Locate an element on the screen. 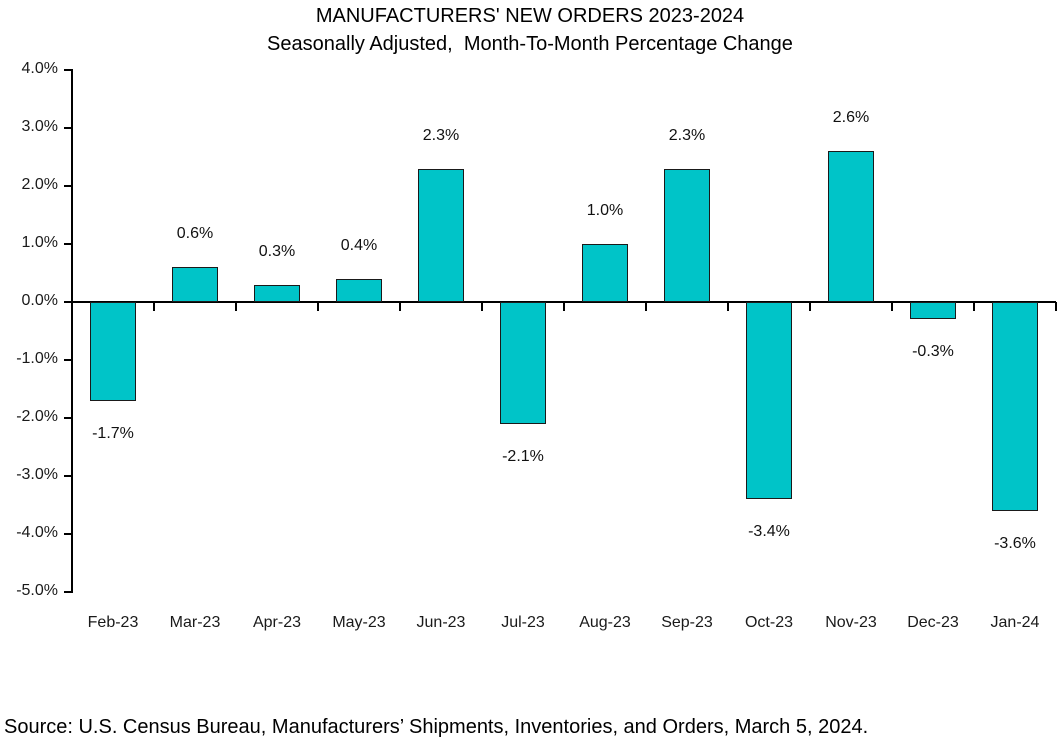  bar-value-label: 0.4% is located at coordinates (359, 245).